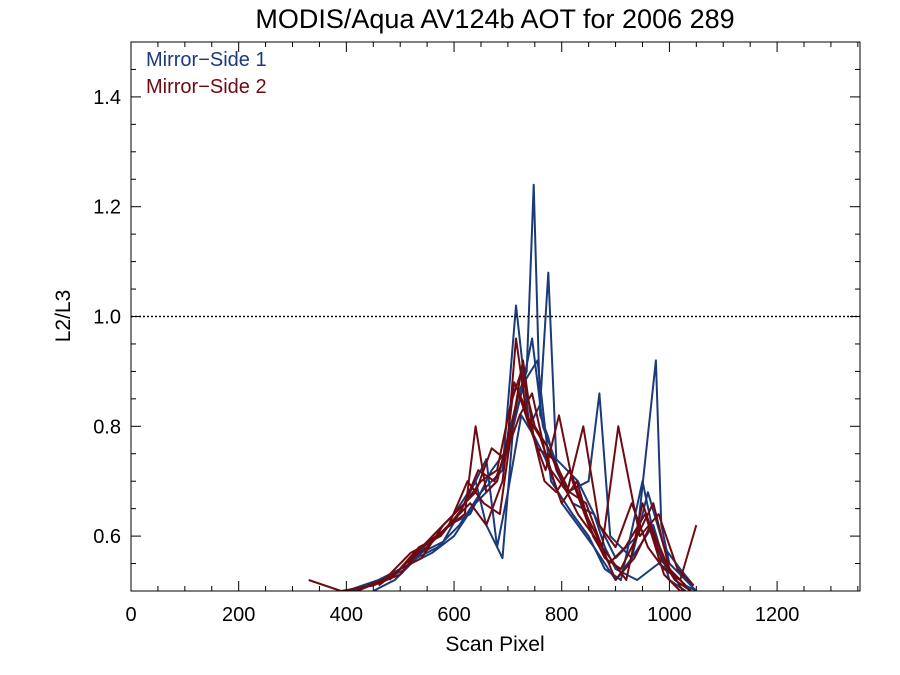 Image resolution: width=900 pixels, height=675 pixels. I want to click on y-tick-label: 1.4, so click(107, 98).